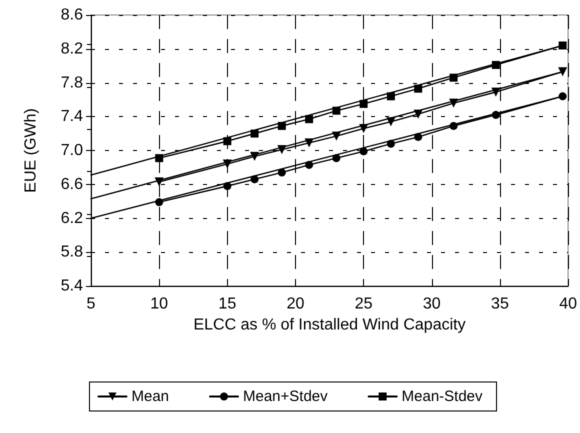 The height and width of the screenshot is (433, 580). I want to click on y-tick-label: 7.8, so click(72, 83).